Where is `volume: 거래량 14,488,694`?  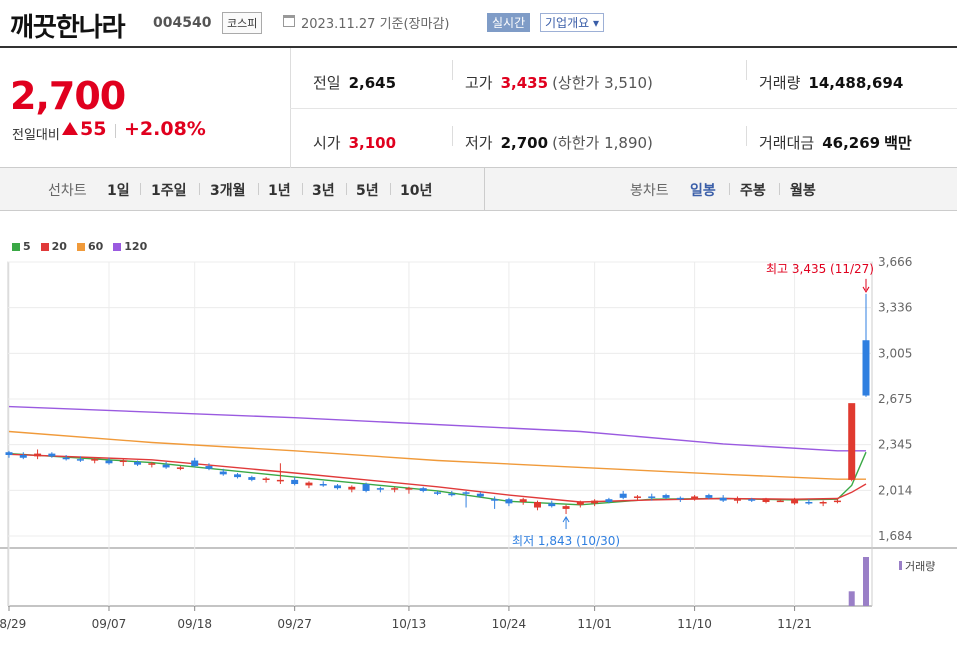
volume: 거래량 14,488,694 is located at coordinates (831, 83).